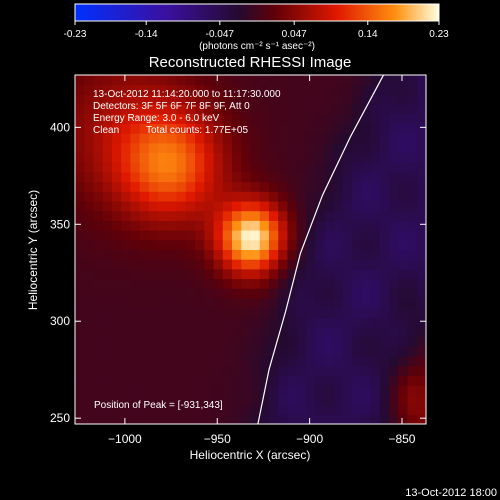  Describe the element at coordinates (146, 34) in the screenshot. I see `colorbar-tick-label: -0.14` at that location.